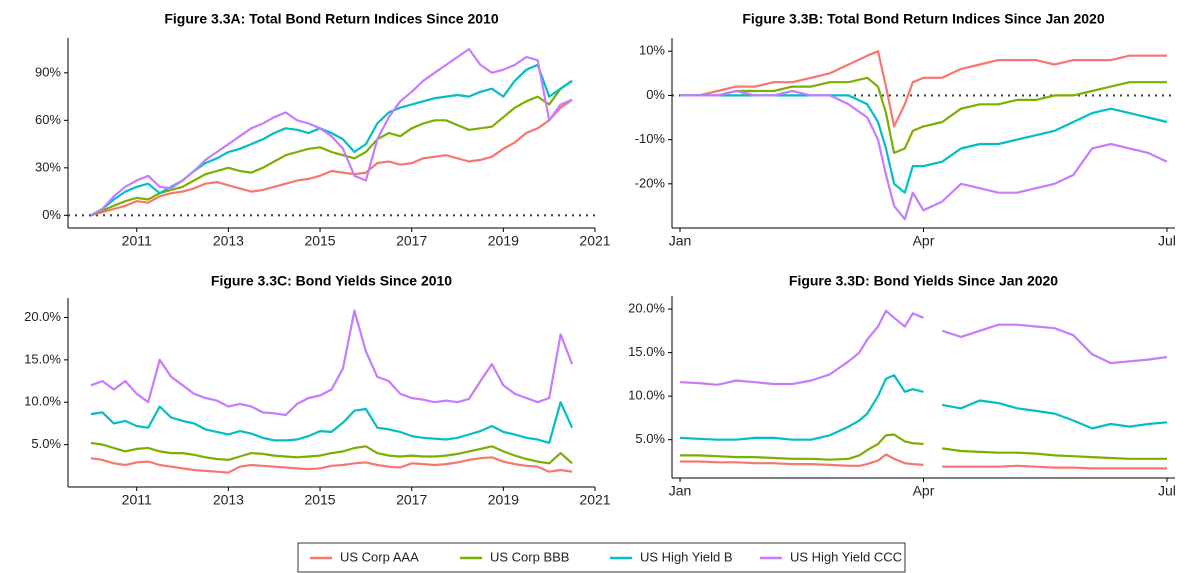 Image resolution: width=1189 pixels, height=573 pixels. What do you see at coordinates (529, 556) in the screenshot?
I see `legend-label: US Corp BBB` at bounding box center [529, 556].